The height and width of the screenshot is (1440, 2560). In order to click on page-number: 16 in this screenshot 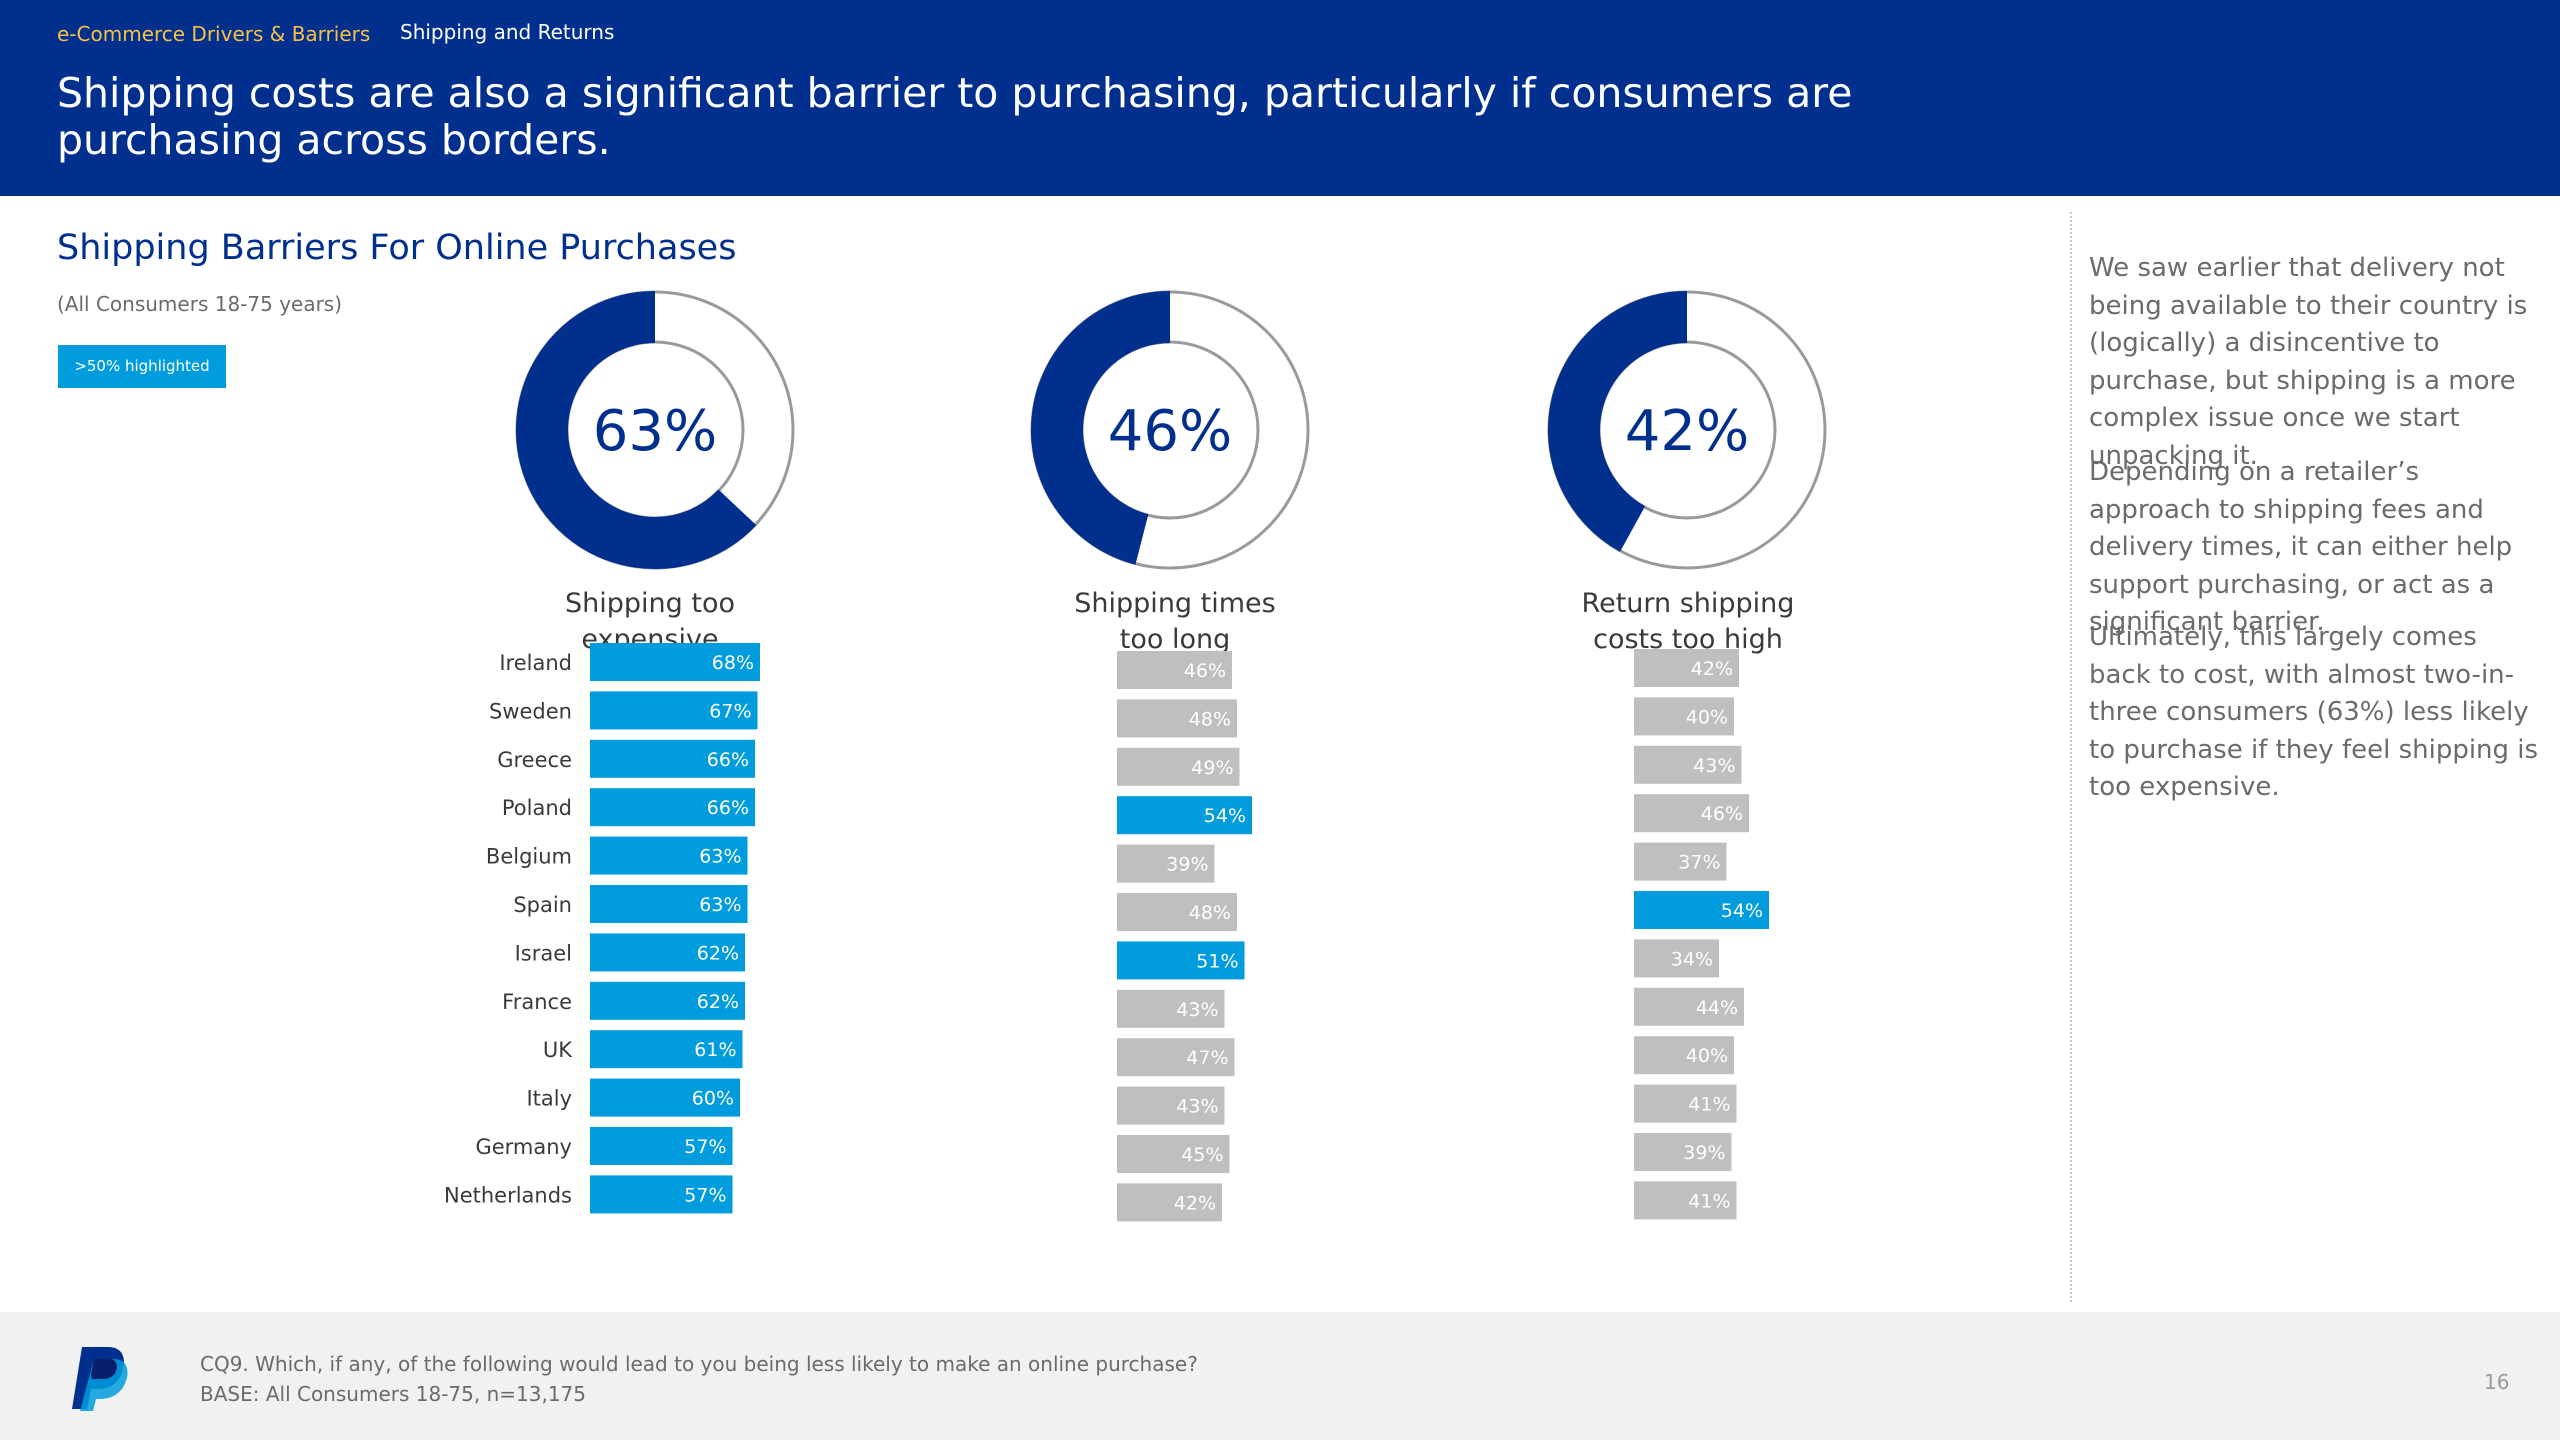, I will do `click(2497, 1382)`.